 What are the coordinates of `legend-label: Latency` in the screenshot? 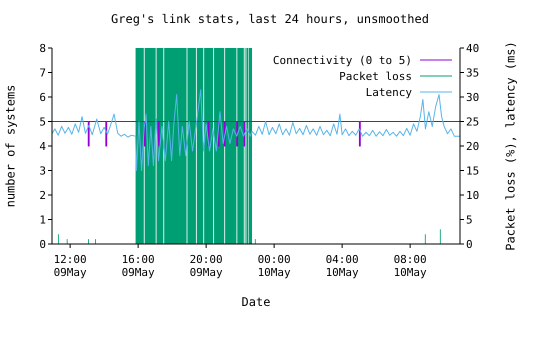 It's located at (389, 92).